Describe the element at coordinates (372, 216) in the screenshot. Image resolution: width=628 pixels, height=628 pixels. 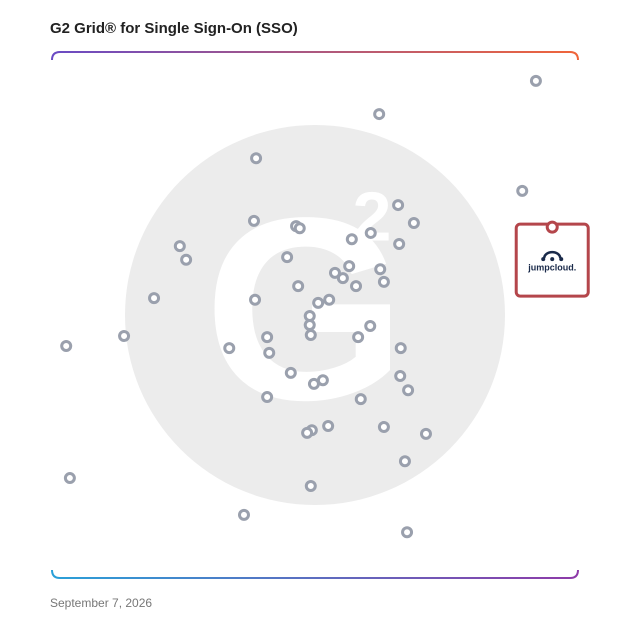
I see `svg-text: 2` at that location.